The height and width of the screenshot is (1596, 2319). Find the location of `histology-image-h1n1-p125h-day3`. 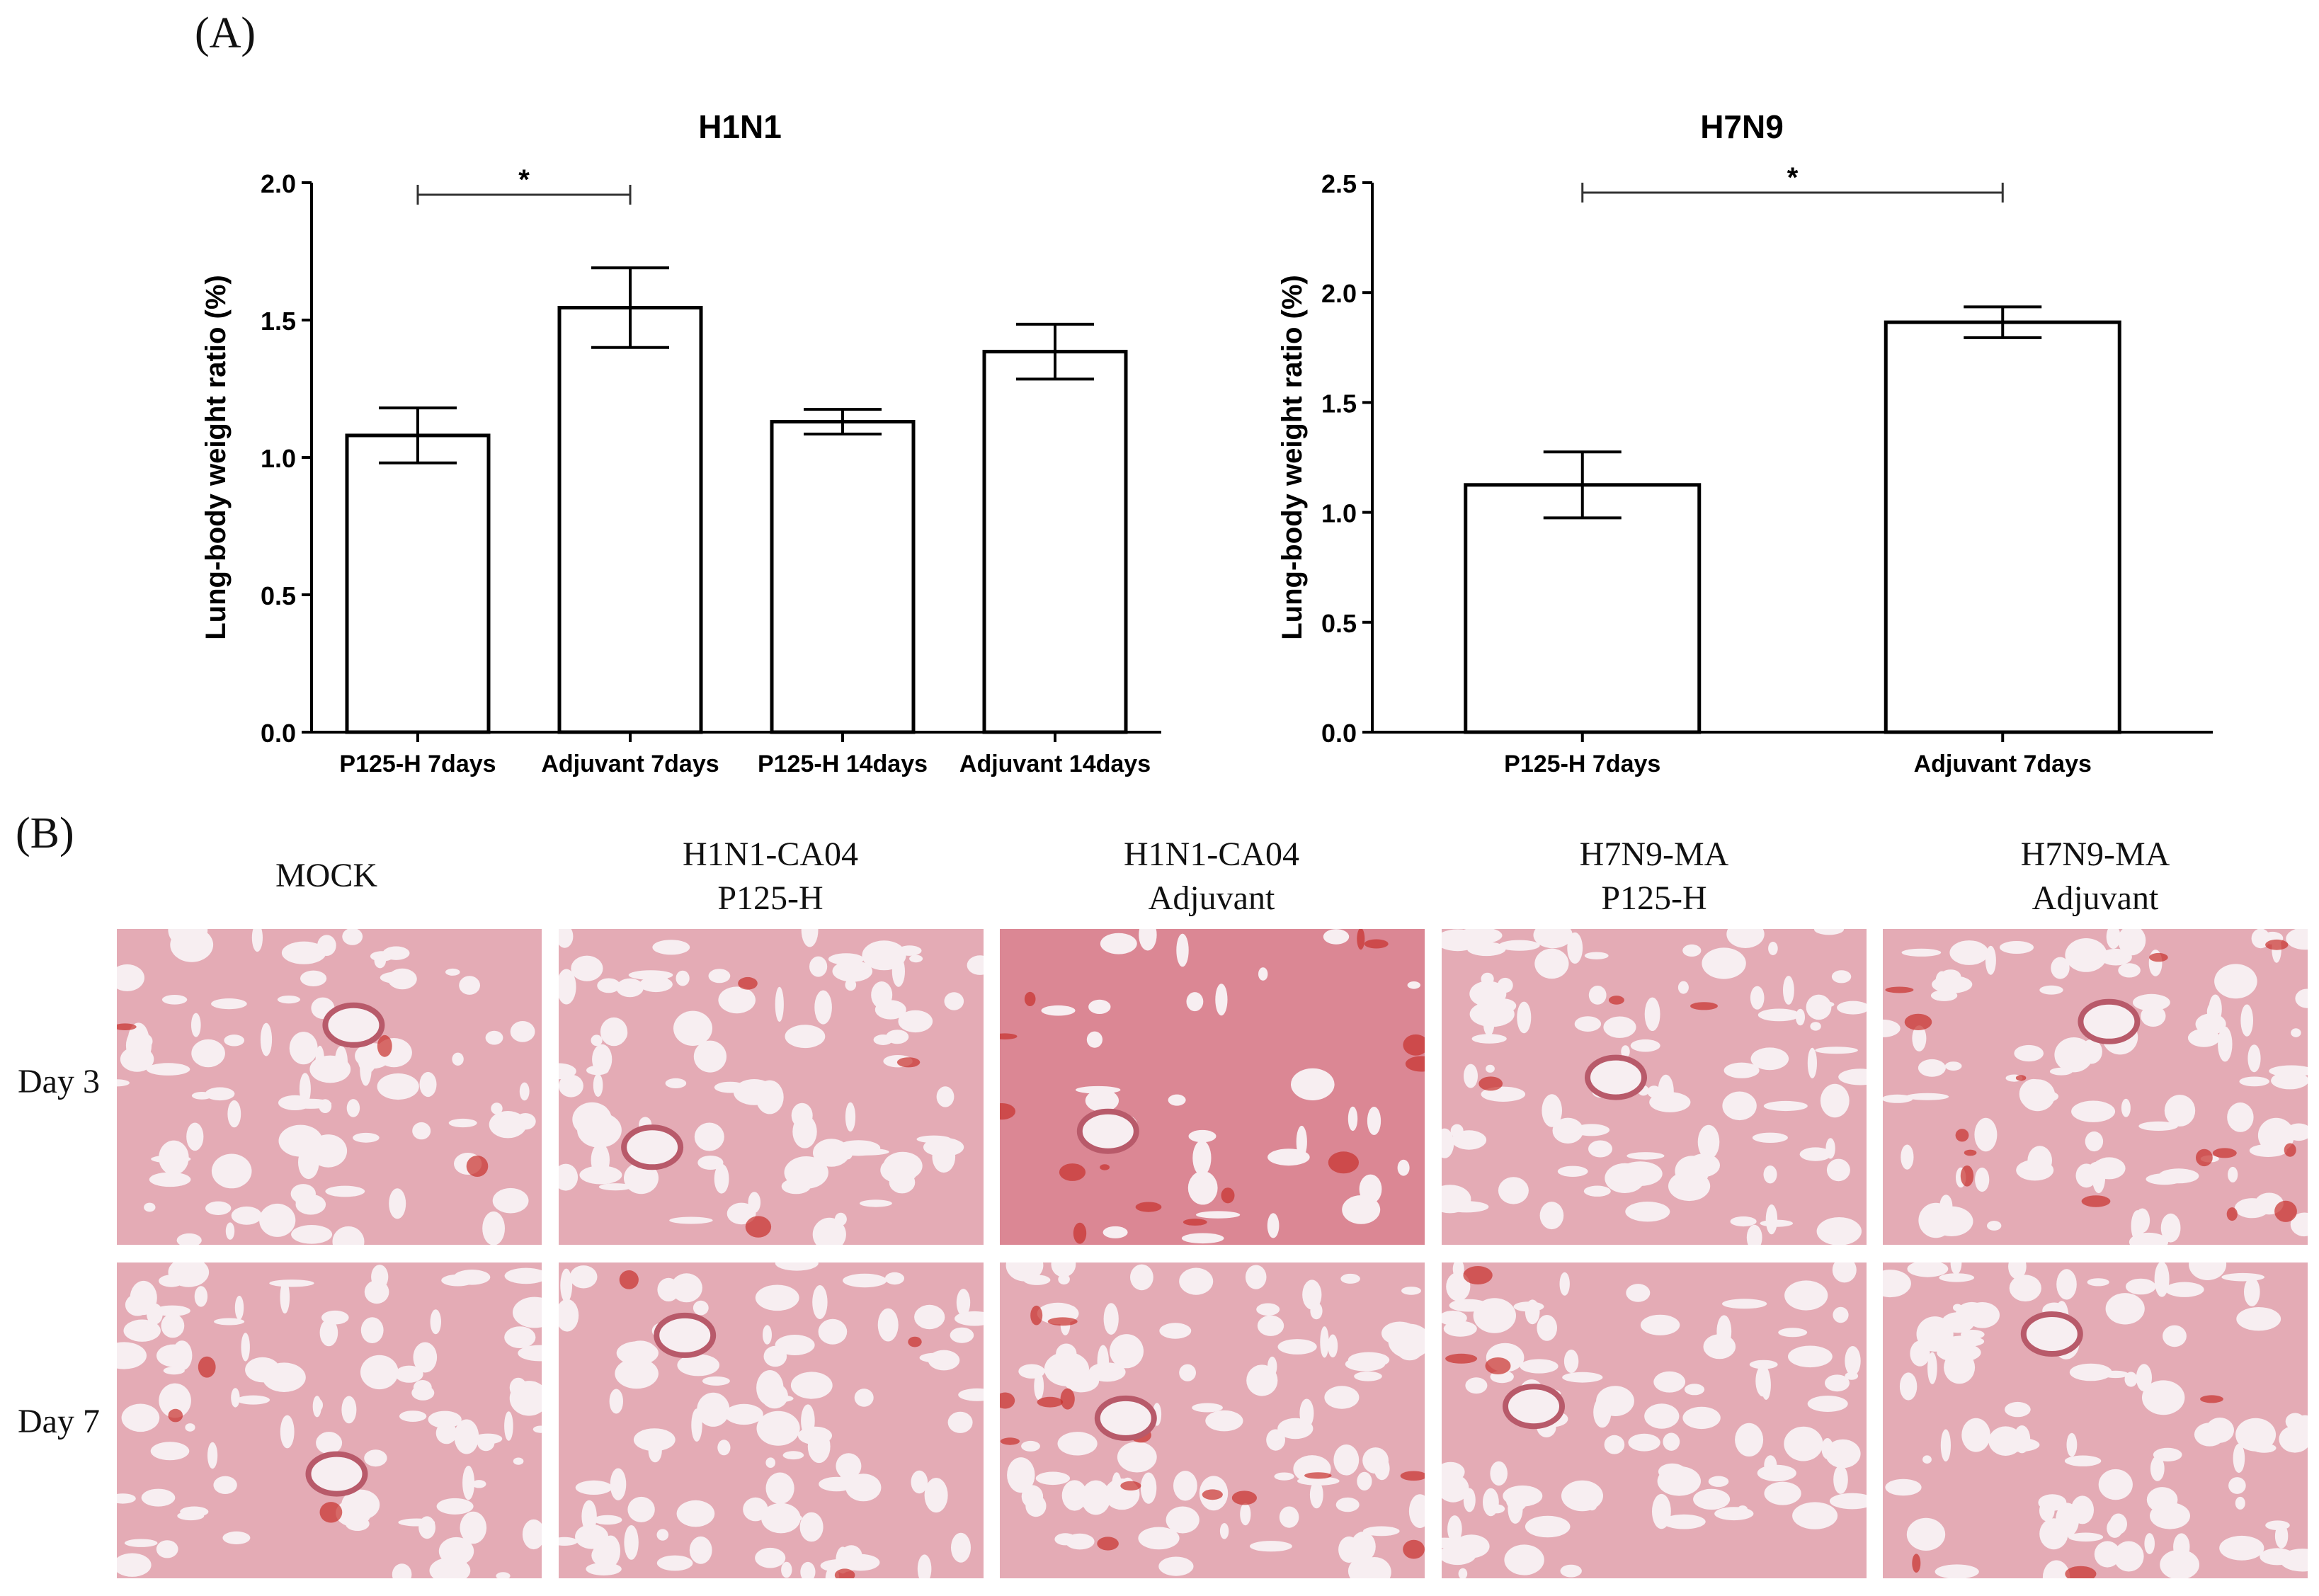

histology-image-h1n1-p125h-day3 is located at coordinates (771, 1087).